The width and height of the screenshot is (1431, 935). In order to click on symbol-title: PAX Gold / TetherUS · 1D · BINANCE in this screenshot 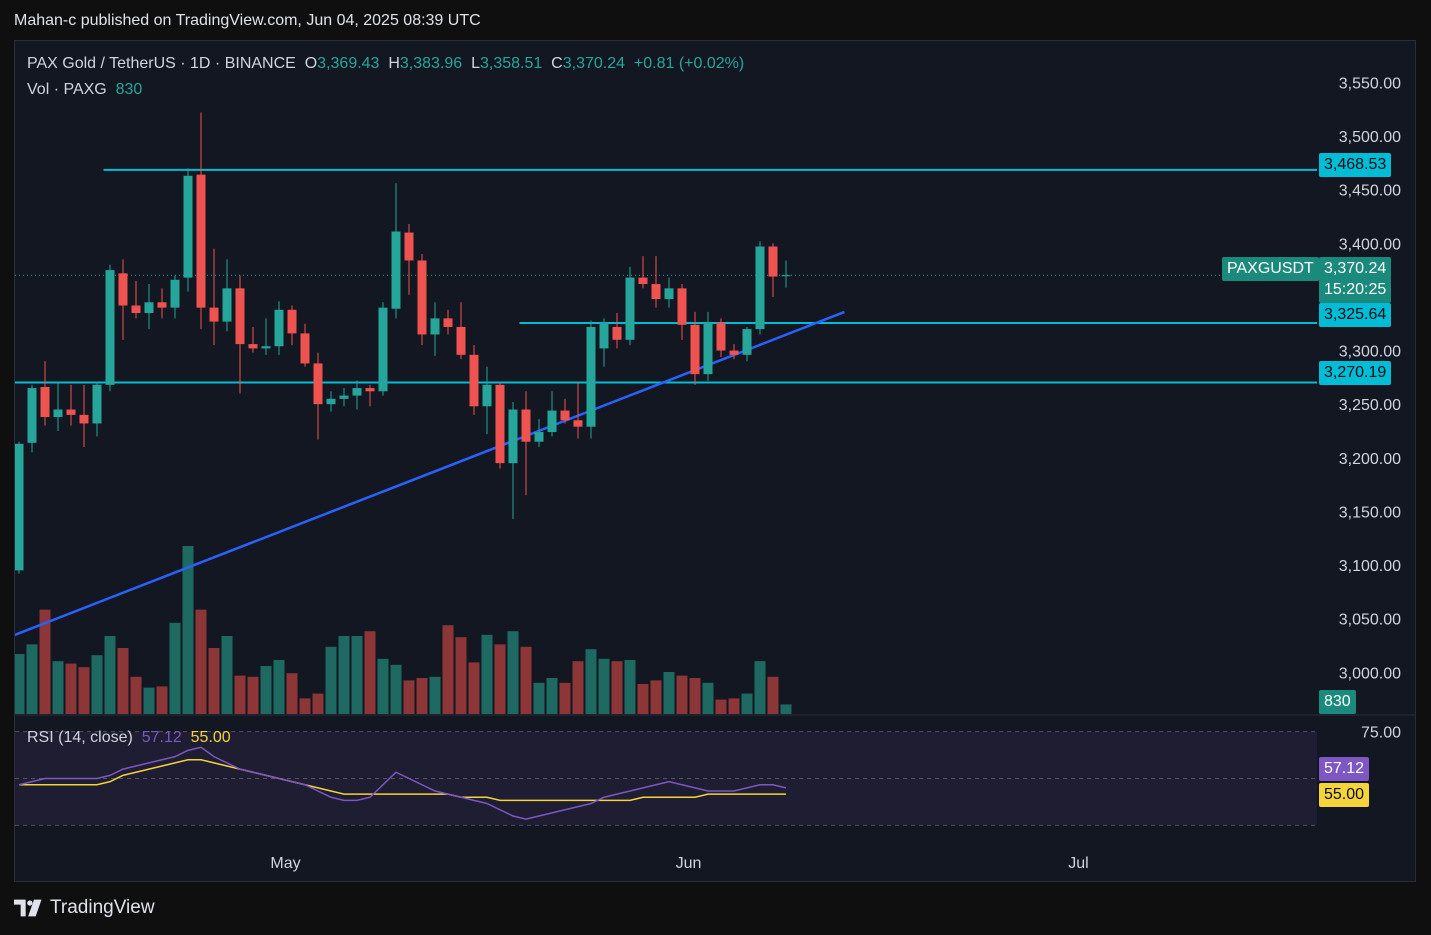, I will do `click(161, 63)`.